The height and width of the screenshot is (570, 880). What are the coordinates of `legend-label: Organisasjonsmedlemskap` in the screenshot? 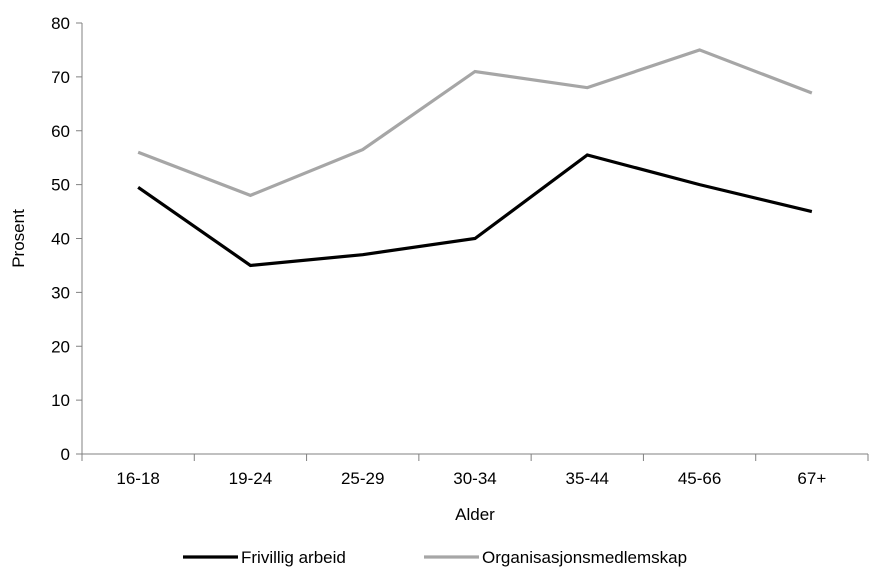 It's located at (584, 557).